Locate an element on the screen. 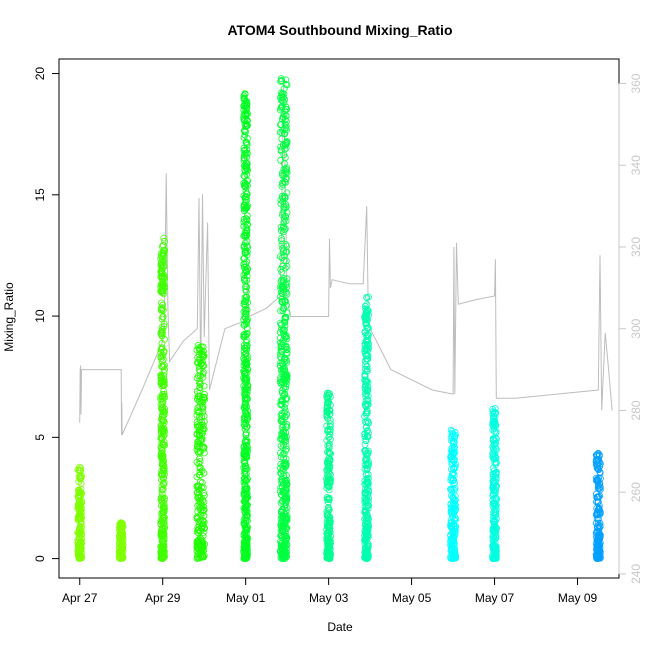  x-tick-label: May 07 is located at coordinates (495, 598).